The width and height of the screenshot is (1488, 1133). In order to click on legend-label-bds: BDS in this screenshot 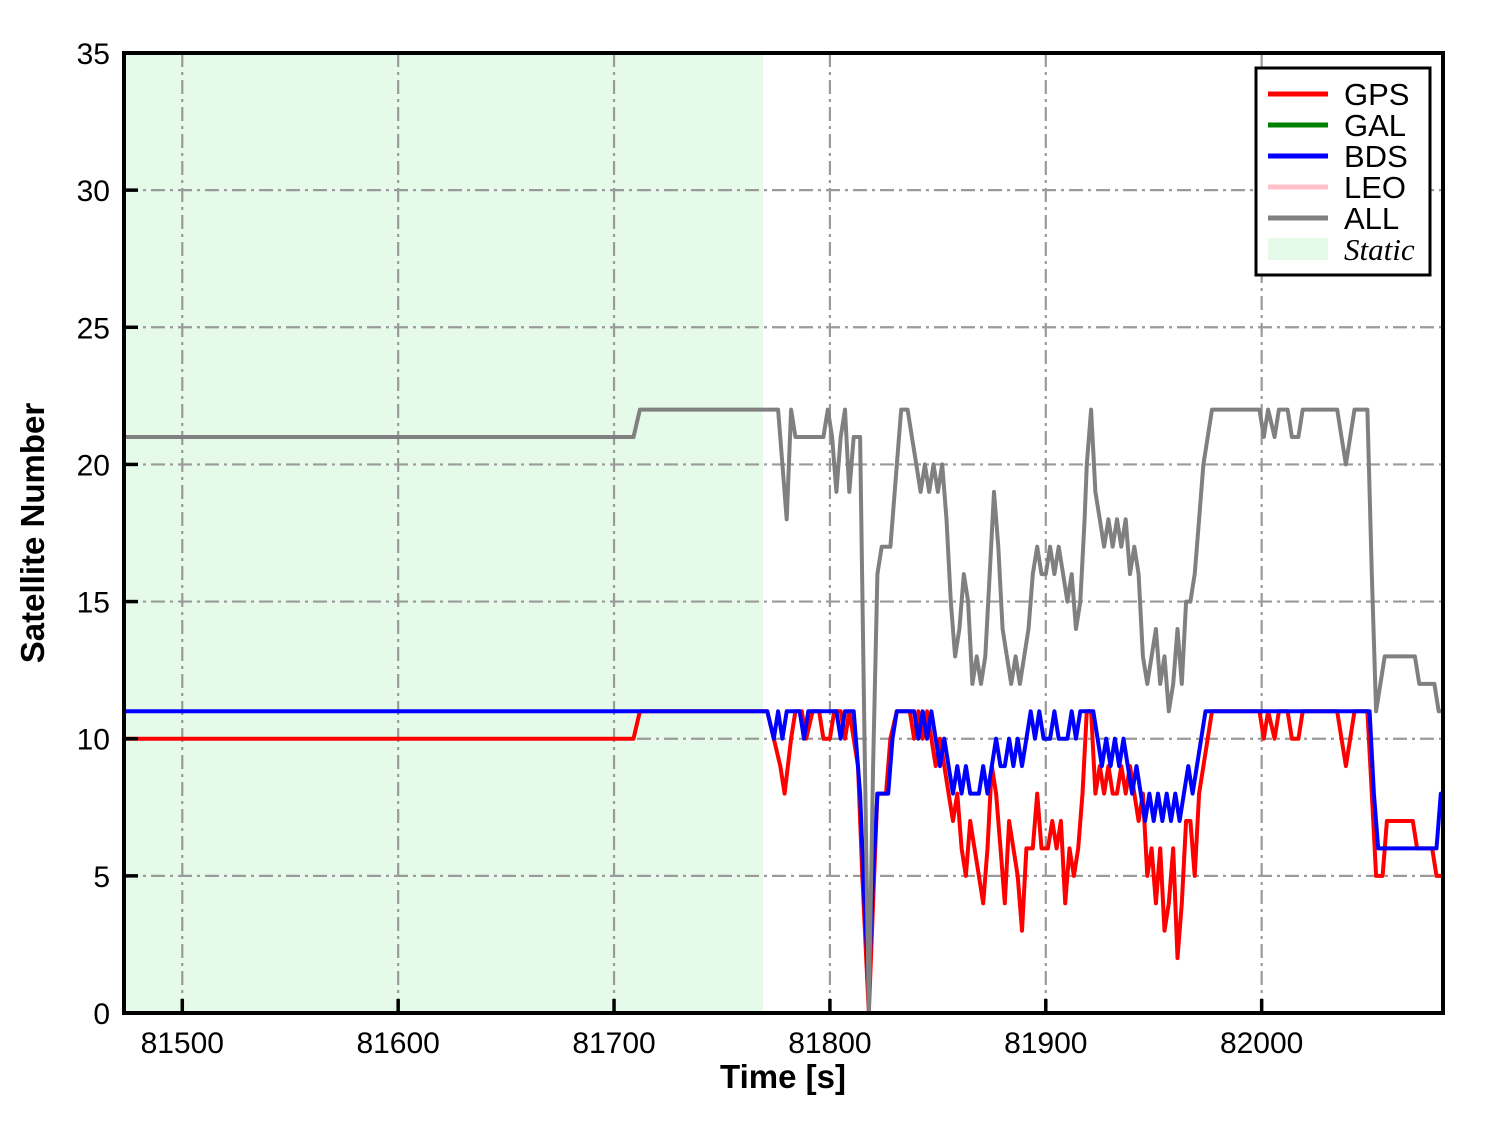, I will do `click(1376, 156)`.